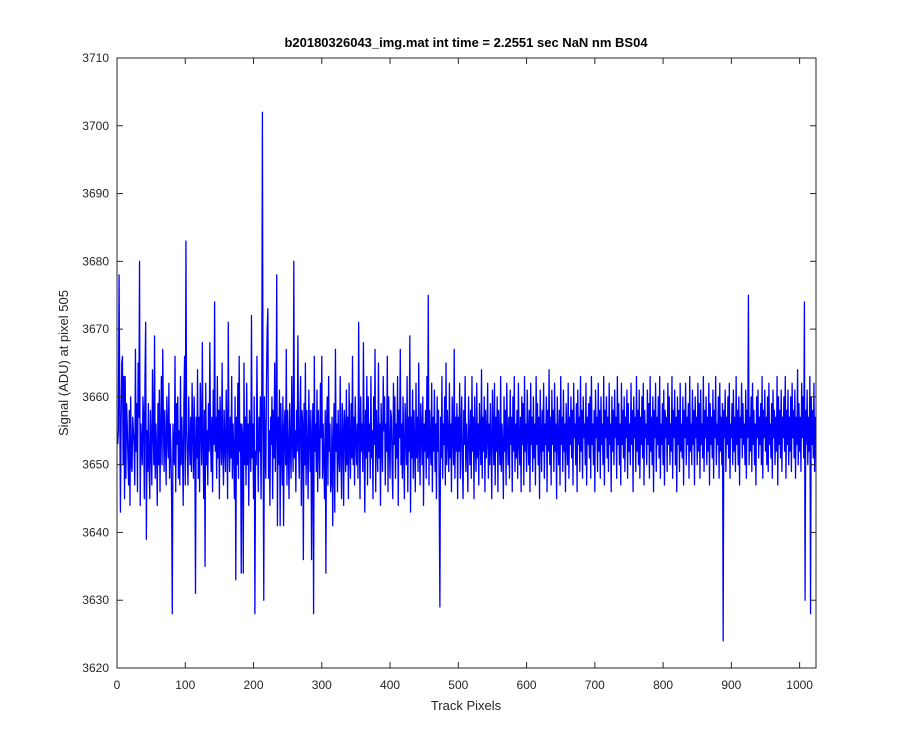 The image size is (900, 750). Describe the element at coordinates (95, 600) in the screenshot. I see `y-tick-label: 3630` at that location.